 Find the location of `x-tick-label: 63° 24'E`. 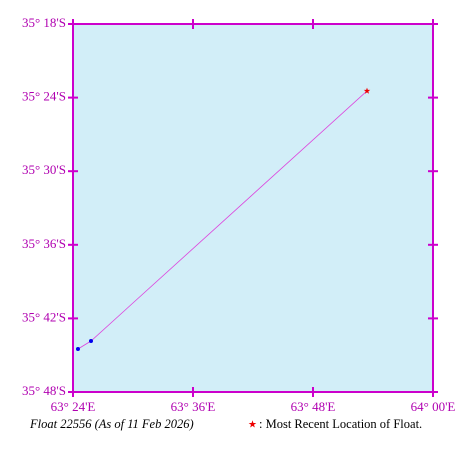

x-tick-label: 63° 24'E is located at coordinates (73, 406).